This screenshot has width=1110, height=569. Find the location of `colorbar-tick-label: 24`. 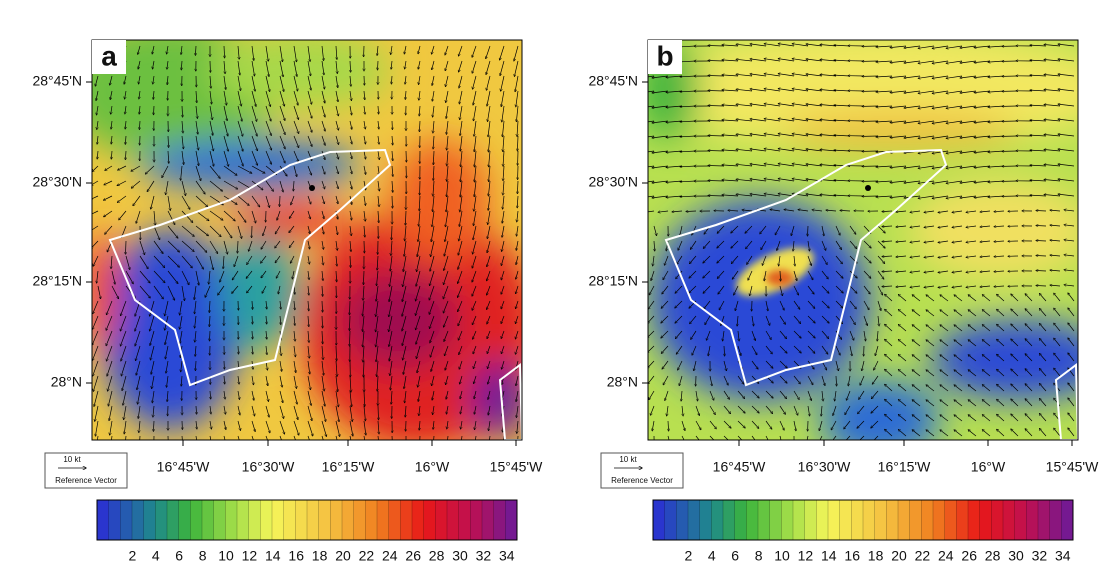

colorbar-tick-label: 24 is located at coordinates (946, 556).